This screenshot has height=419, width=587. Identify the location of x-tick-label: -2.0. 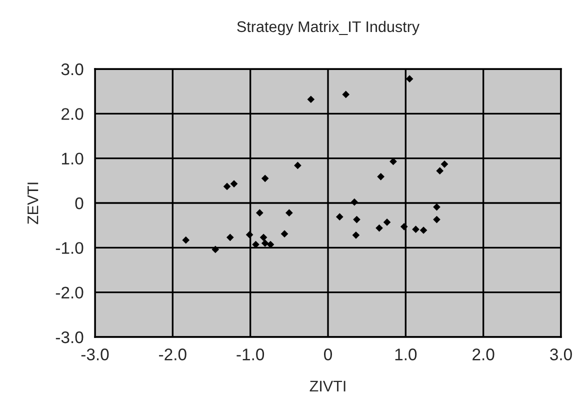
(172, 354).